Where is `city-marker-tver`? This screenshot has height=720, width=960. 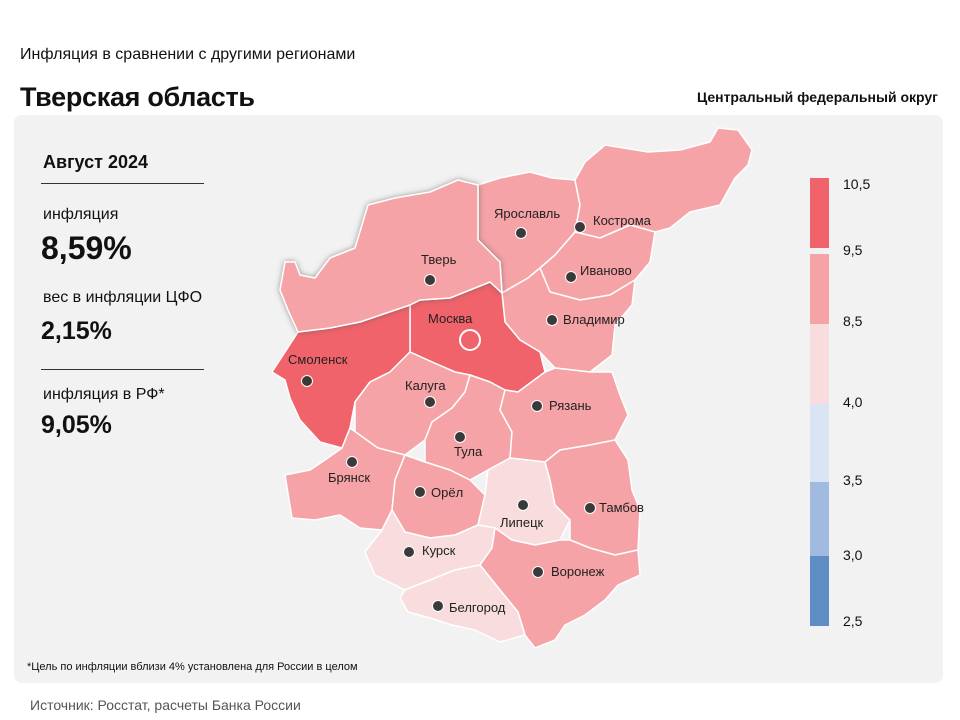
city-marker-tver is located at coordinates (430, 280).